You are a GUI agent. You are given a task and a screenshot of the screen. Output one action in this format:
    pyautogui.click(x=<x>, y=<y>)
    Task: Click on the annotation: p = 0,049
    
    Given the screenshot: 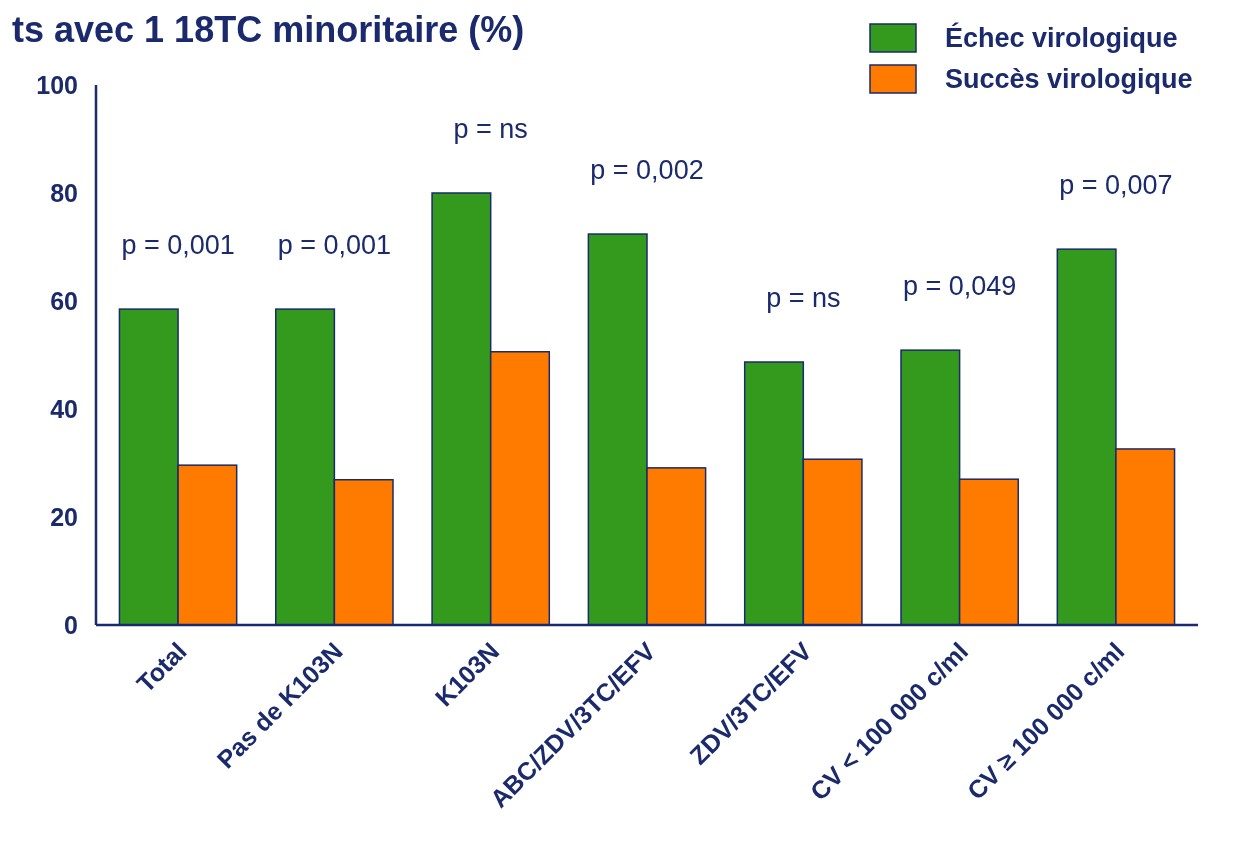 What is the action you would take?
    pyautogui.click(x=959, y=286)
    